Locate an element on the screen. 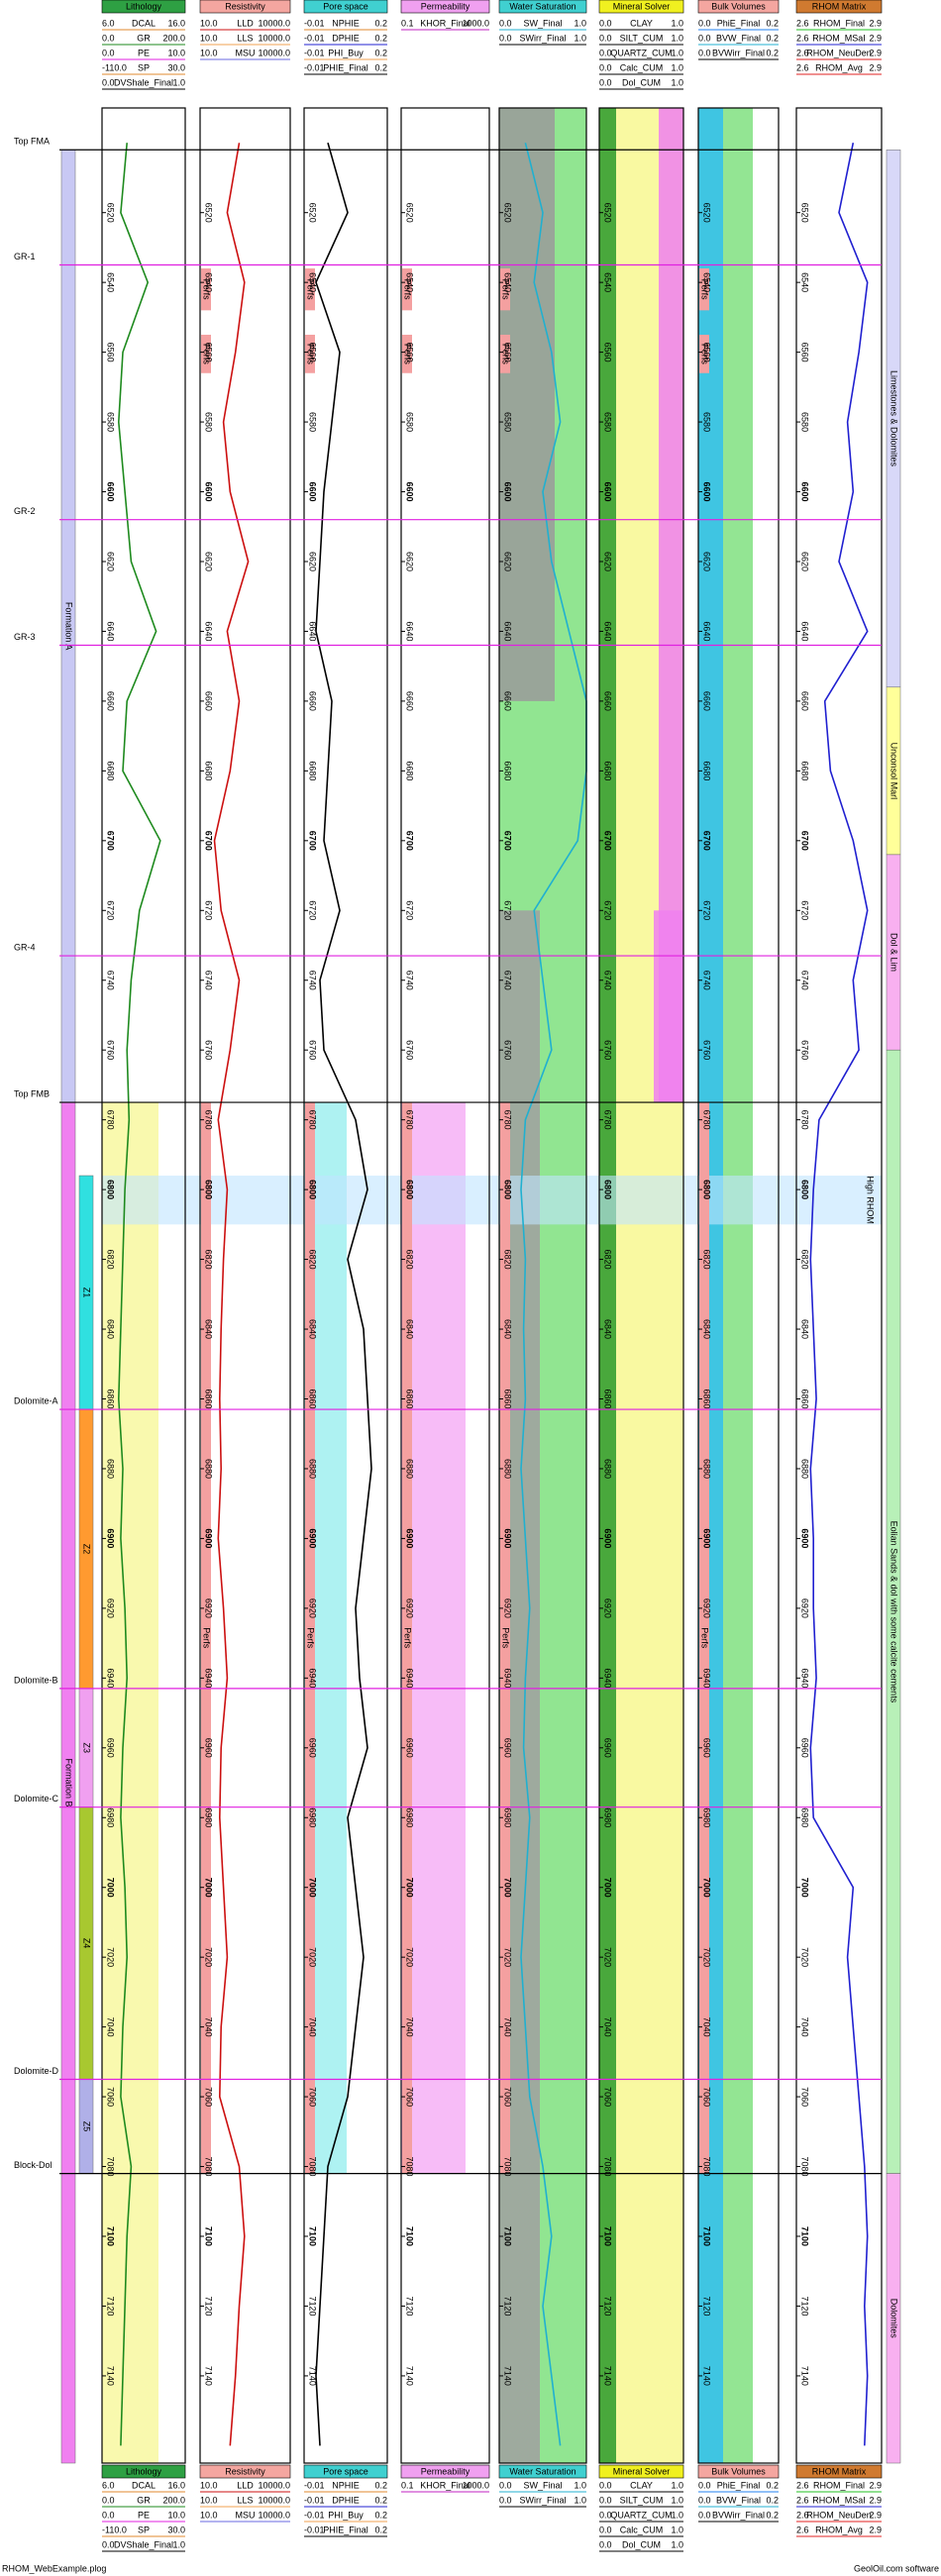 This screenshot has height=2576, width=941. depth-label: 6540 is located at coordinates (805, 282).